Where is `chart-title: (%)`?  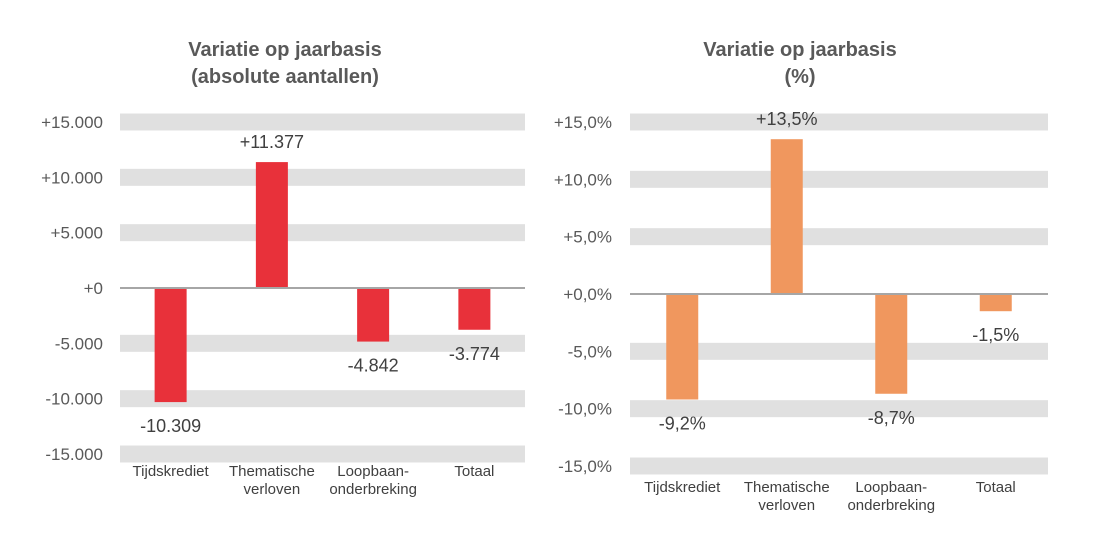 chart-title: (%) is located at coordinates (799, 77).